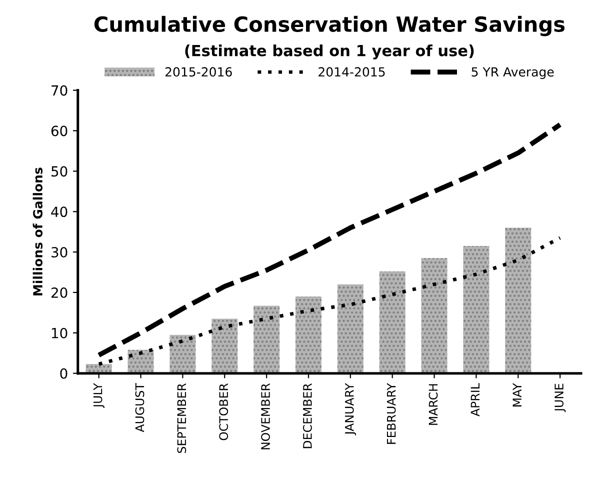  I want to click on y-tick-label: 10, so click(60, 333).